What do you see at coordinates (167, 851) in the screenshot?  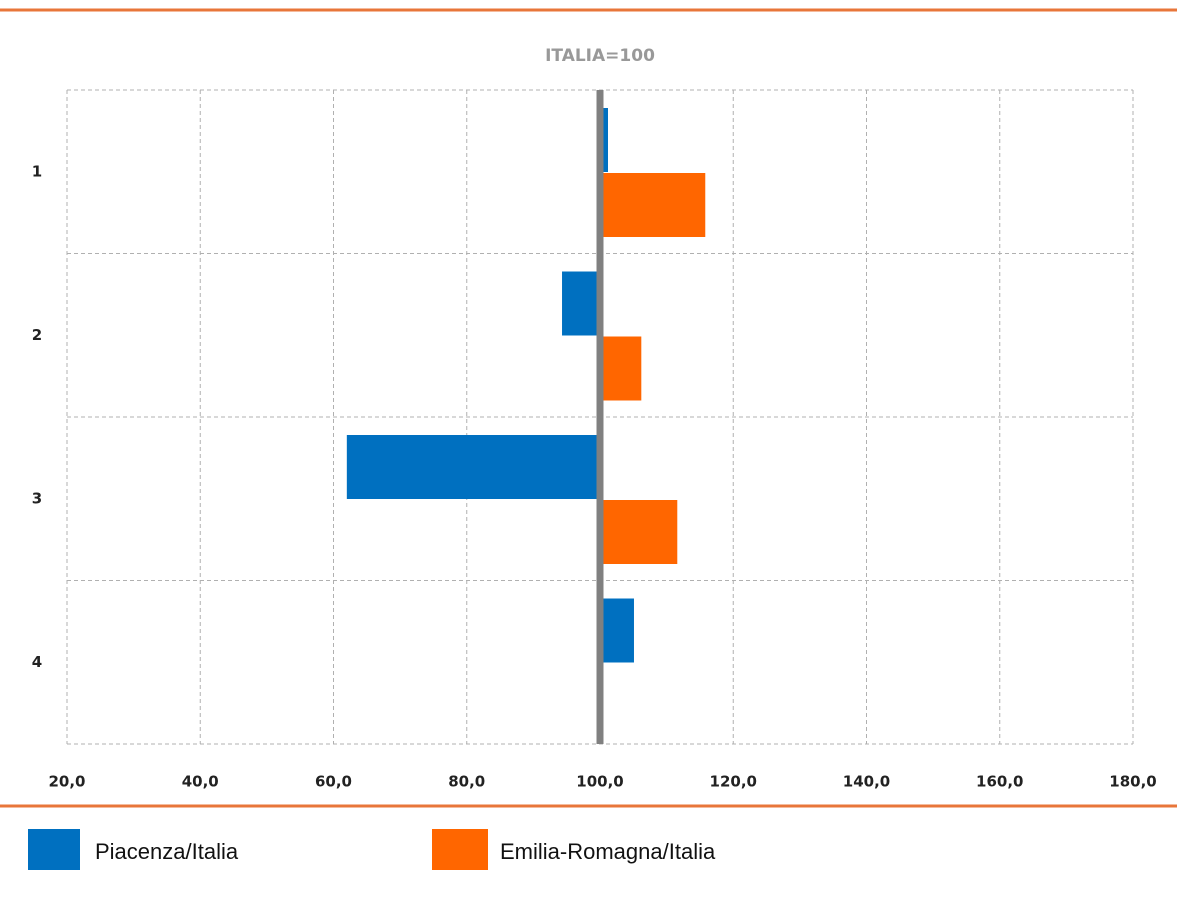 I see `legend-label: Piacenza/Italia` at bounding box center [167, 851].